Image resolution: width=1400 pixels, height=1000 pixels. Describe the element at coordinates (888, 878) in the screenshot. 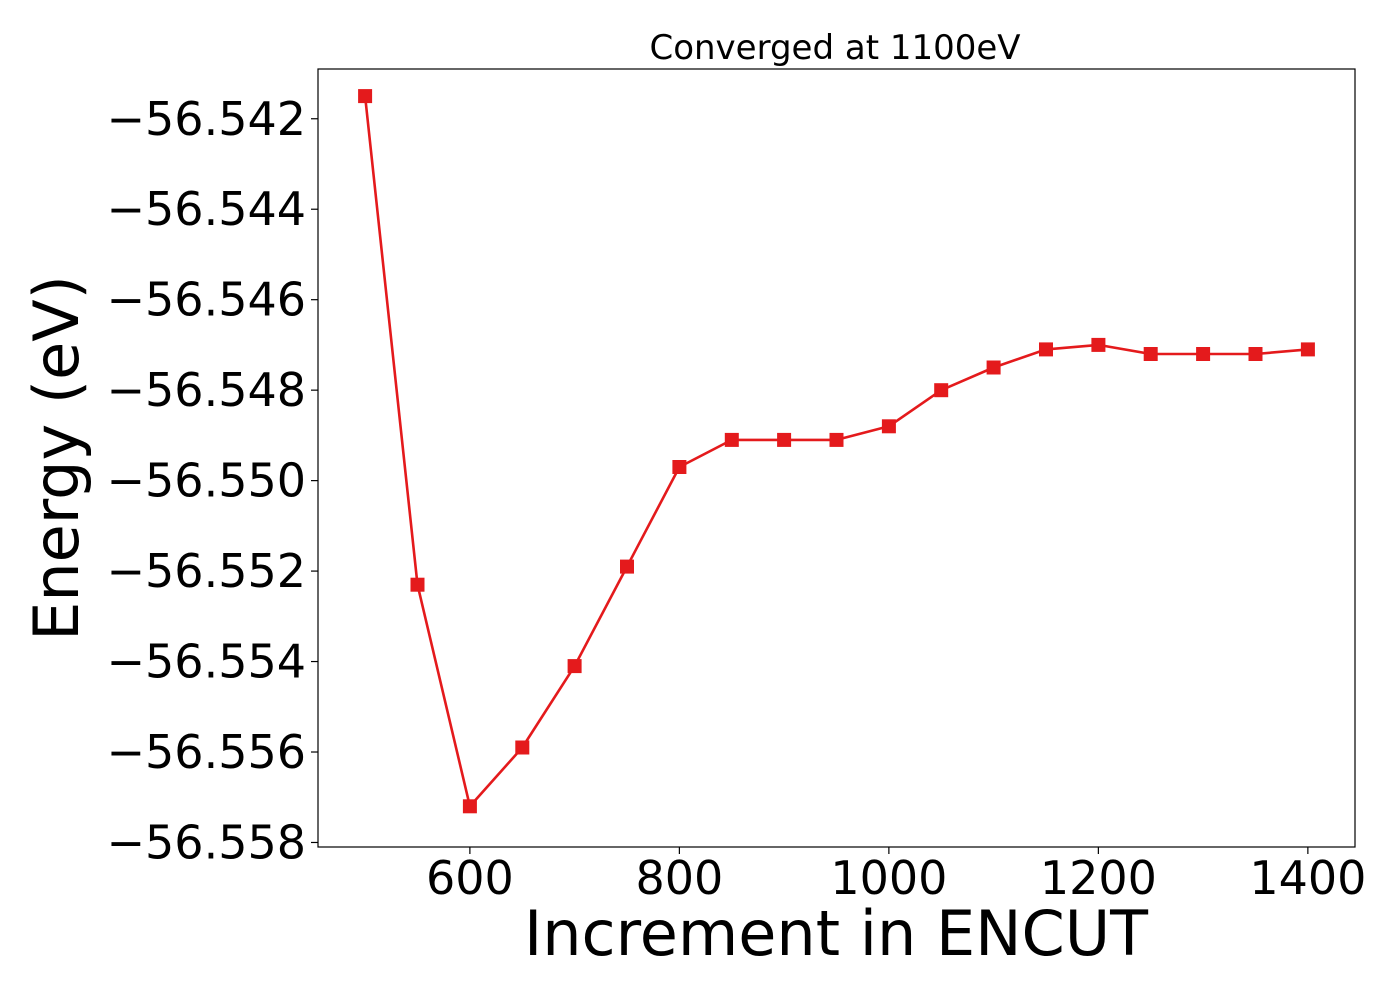

I see `x-tick-label: 1000` at that location.